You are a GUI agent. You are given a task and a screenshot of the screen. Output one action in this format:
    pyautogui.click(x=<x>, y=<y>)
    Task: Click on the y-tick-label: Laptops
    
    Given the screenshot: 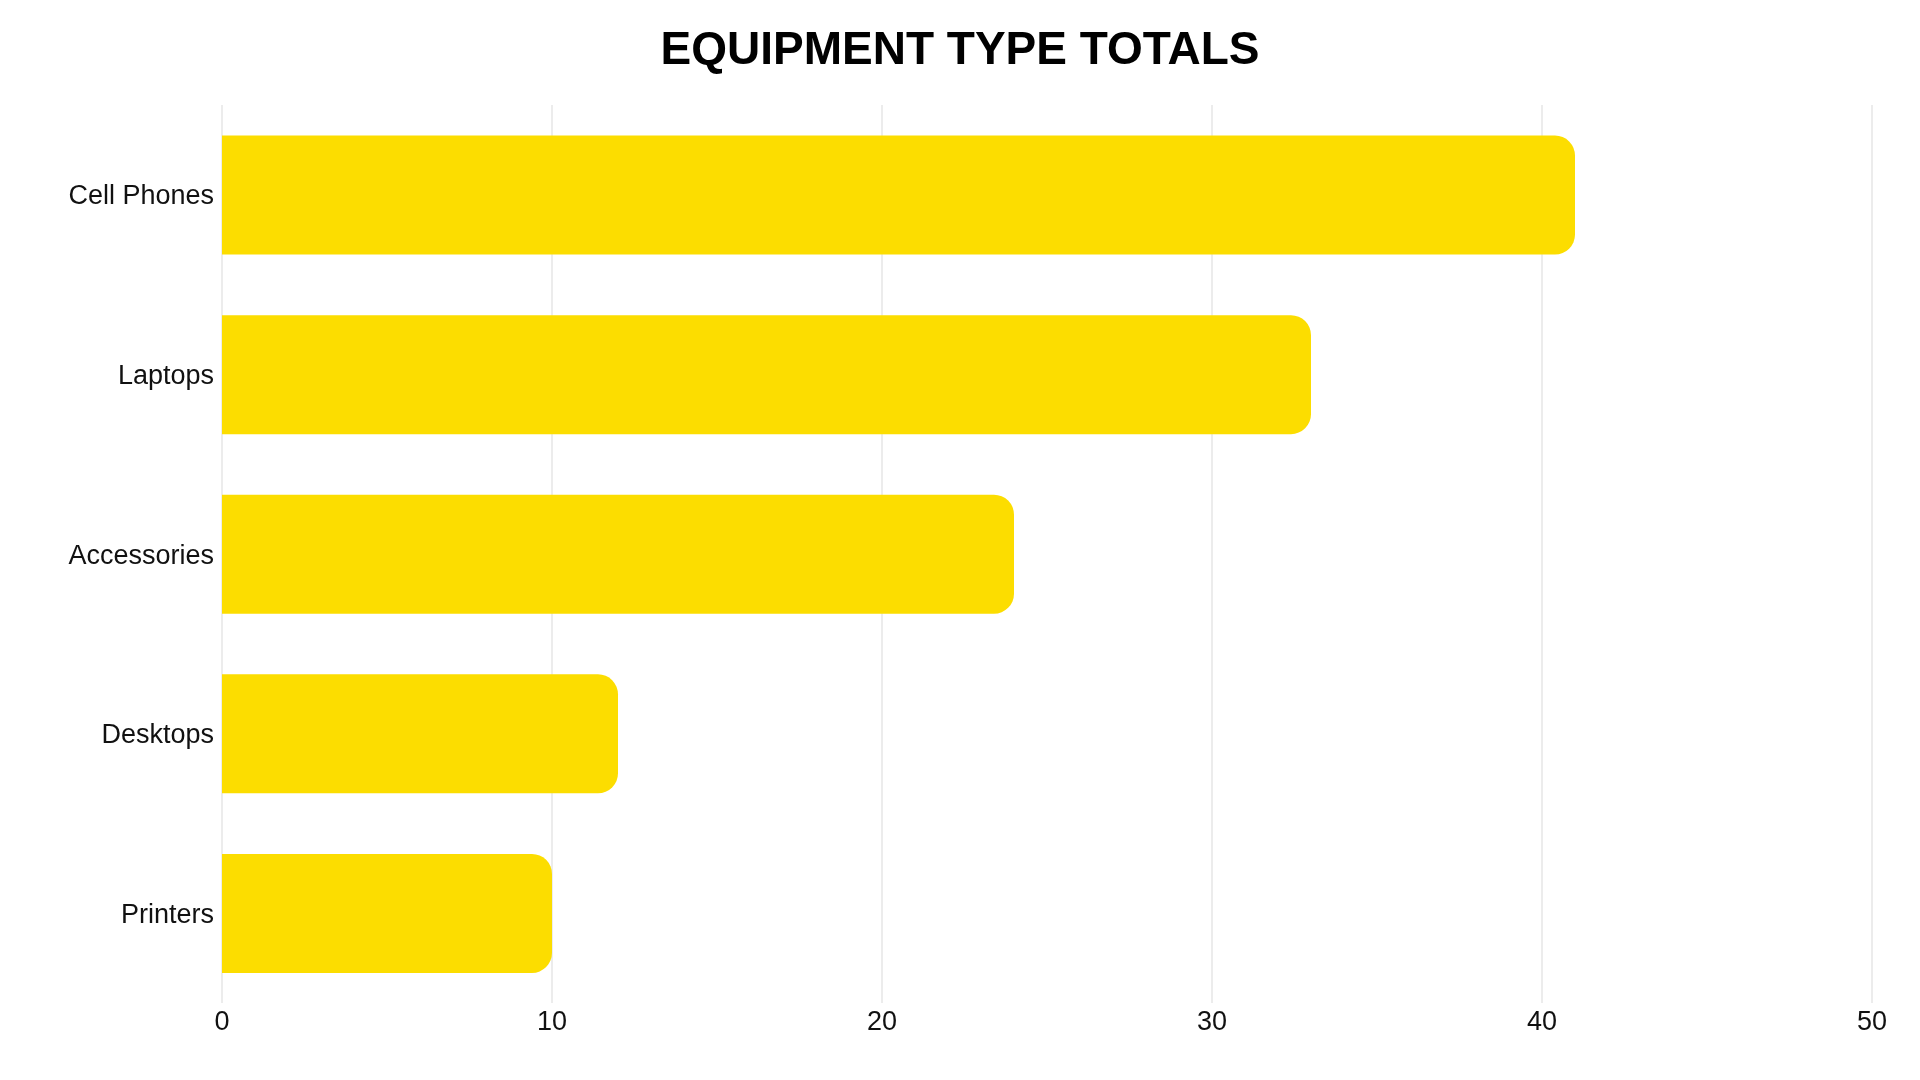 What is the action you would take?
    pyautogui.click(x=165, y=374)
    